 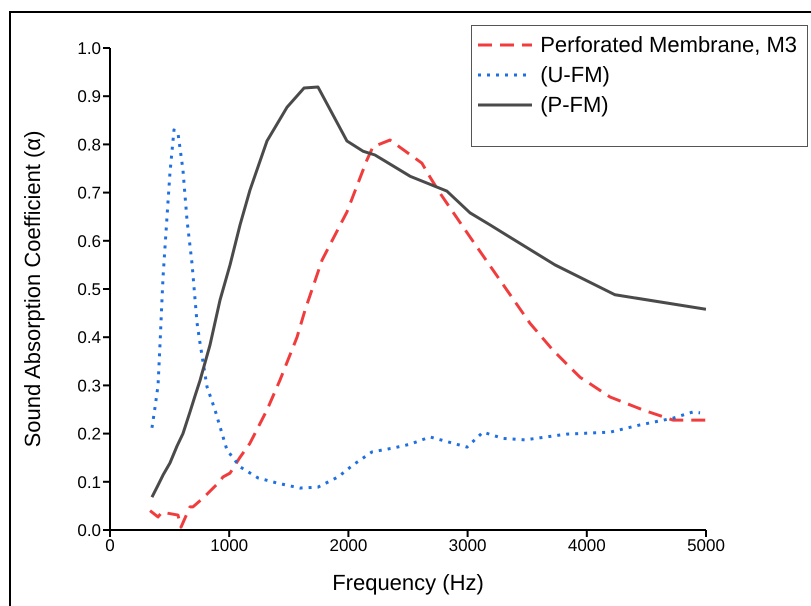 I want to click on y-tick-label: 0.8, so click(x=89, y=144).